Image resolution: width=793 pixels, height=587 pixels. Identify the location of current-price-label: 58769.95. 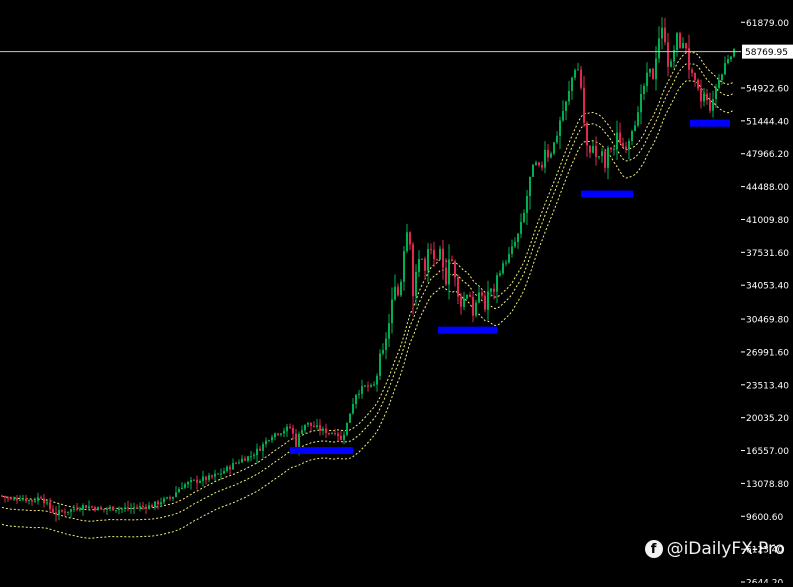
(766, 53).